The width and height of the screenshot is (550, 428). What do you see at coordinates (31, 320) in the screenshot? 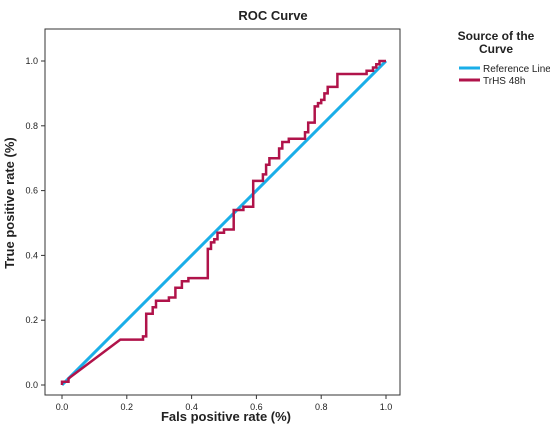
I see `y-tick-label: 0.2` at bounding box center [31, 320].